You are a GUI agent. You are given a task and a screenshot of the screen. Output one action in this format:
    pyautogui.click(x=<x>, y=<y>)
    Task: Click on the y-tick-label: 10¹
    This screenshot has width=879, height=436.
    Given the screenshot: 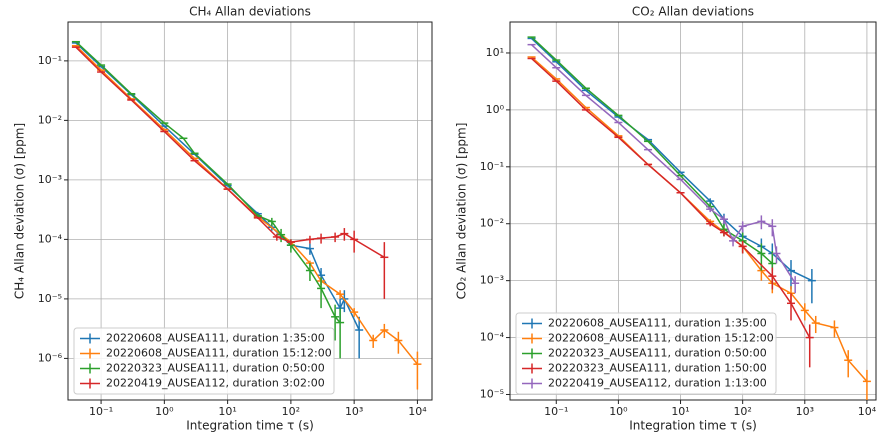 What is the action you would take?
    pyautogui.click(x=495, y=52)
    